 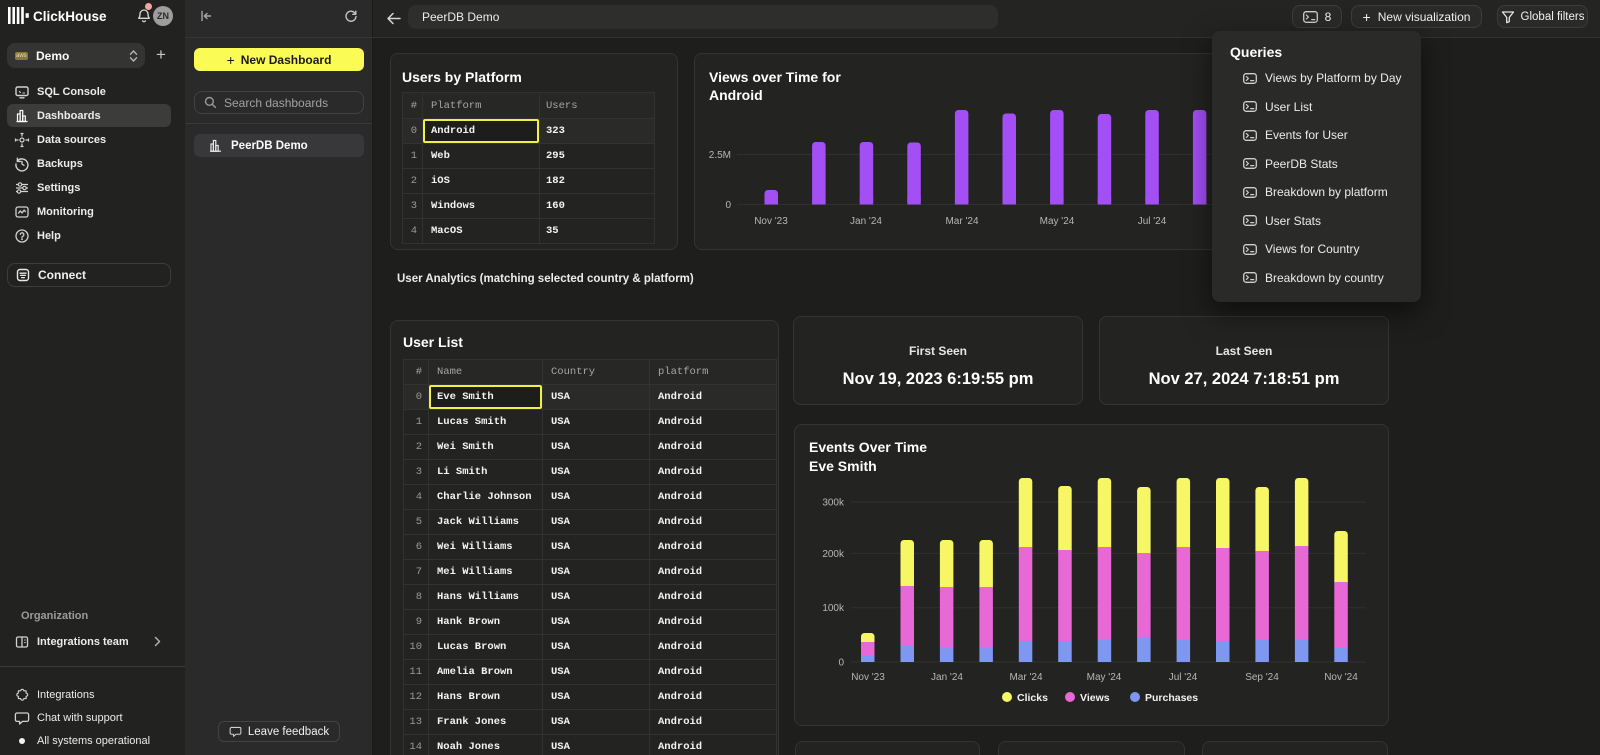 What do you see at coordinates (1262, 677) in the screenshot?
I see `svg-text: Sep '24` at bounding box center [1262, 677].